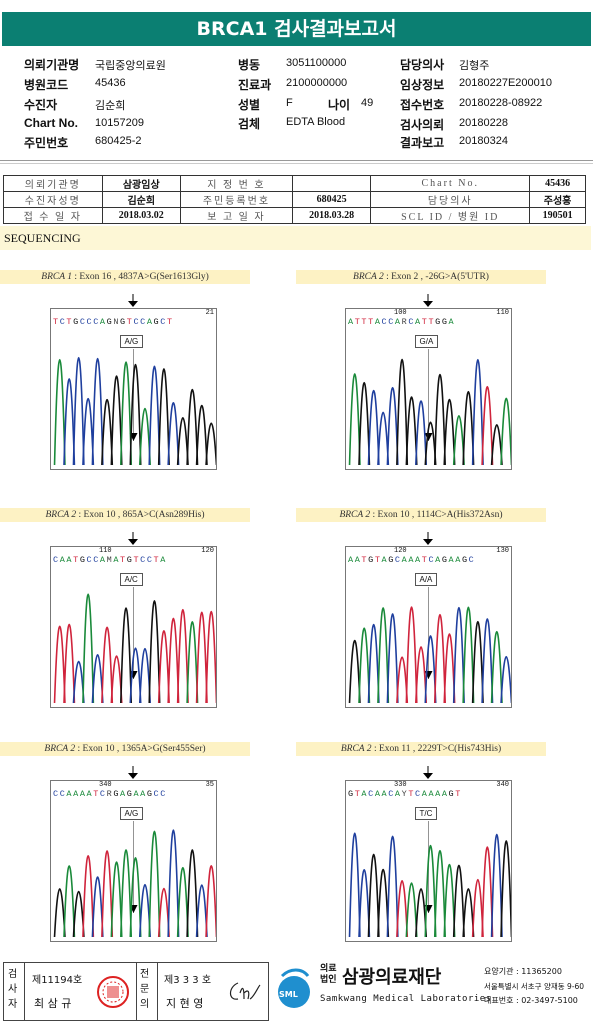 This screenshot has height=1028, width=593. What do you see at coordinates (245, 991) in the screenshot?
I see `signature-icon` at bounding box center [245, 991].